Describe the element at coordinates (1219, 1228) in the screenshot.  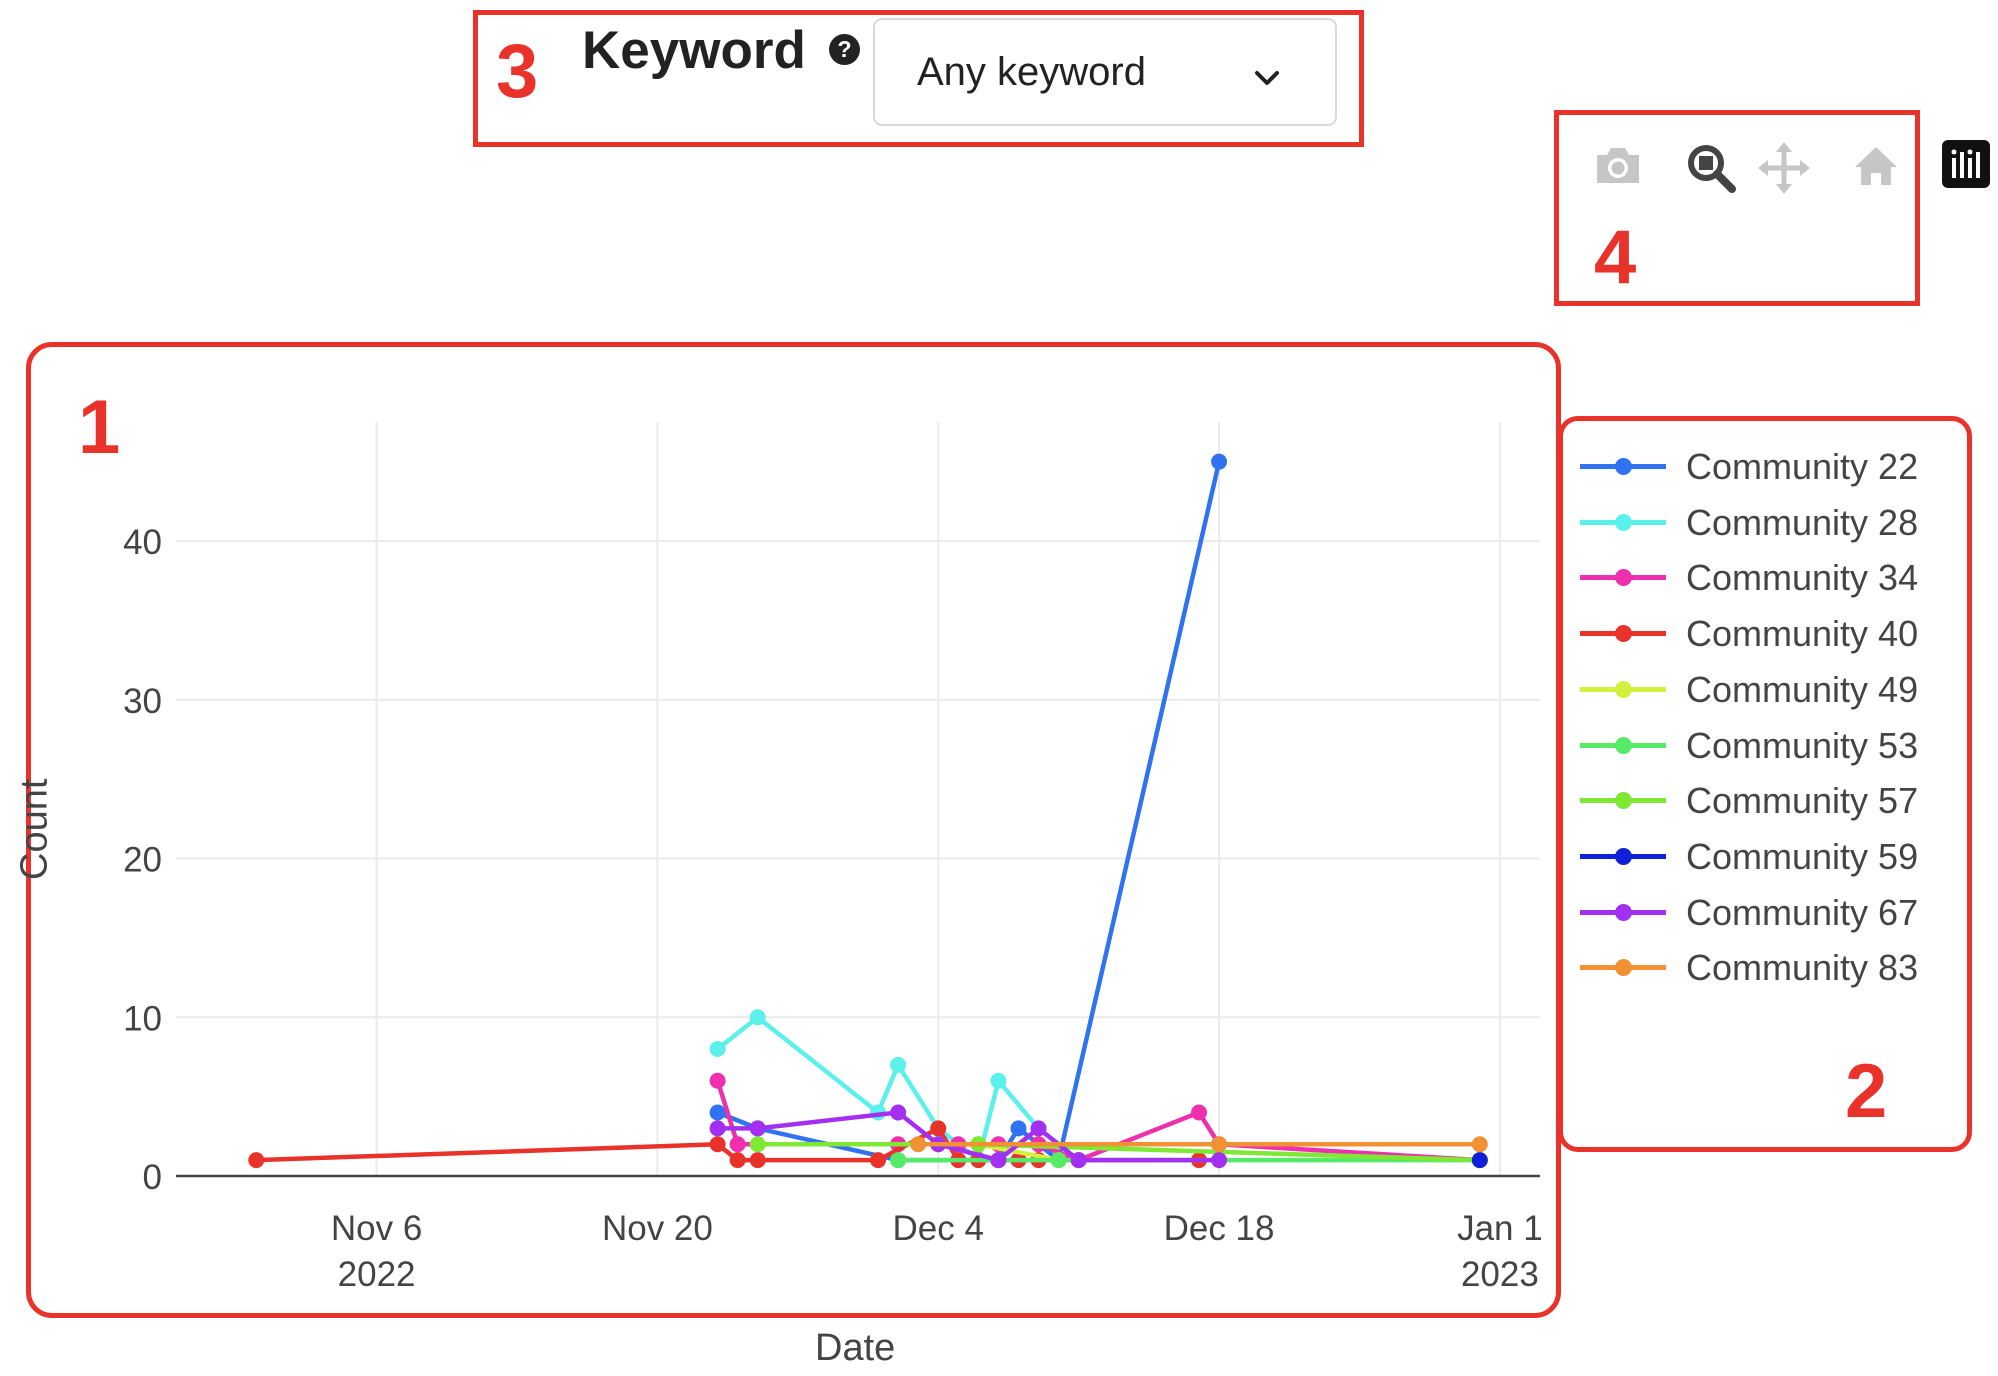
I see `x-tick-label: Dec 18` at that location.